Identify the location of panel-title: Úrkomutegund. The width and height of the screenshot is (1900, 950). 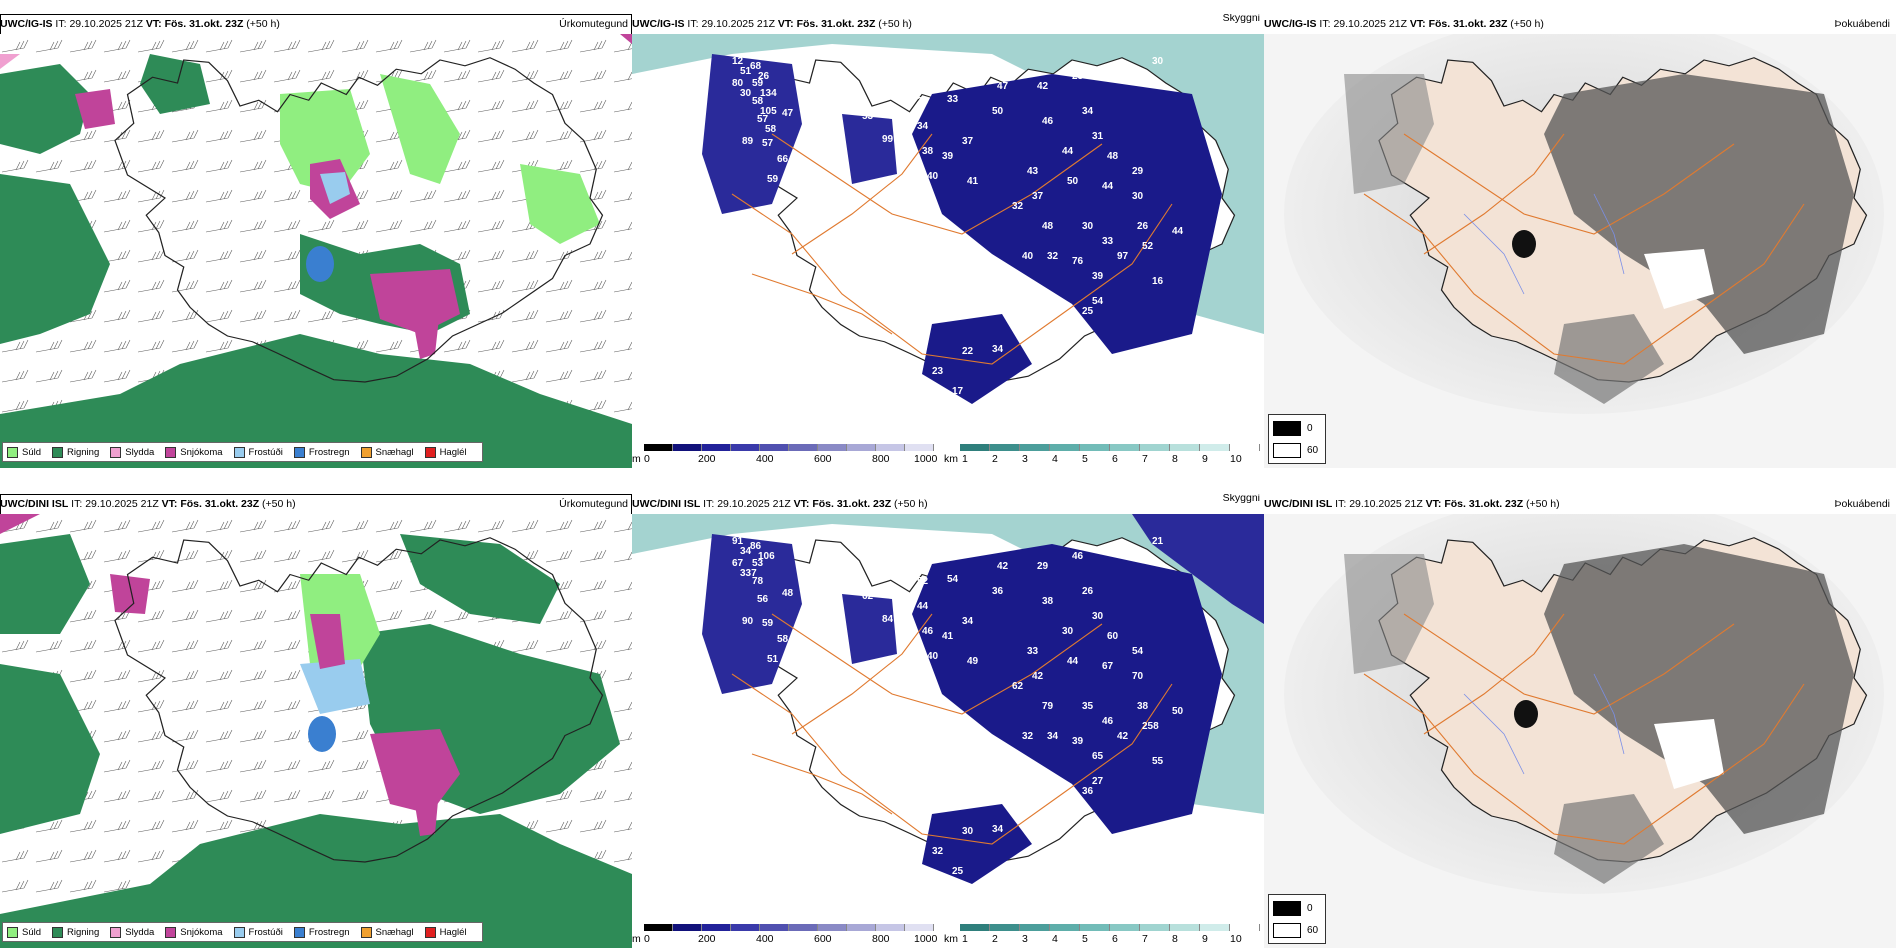
(593, 24).